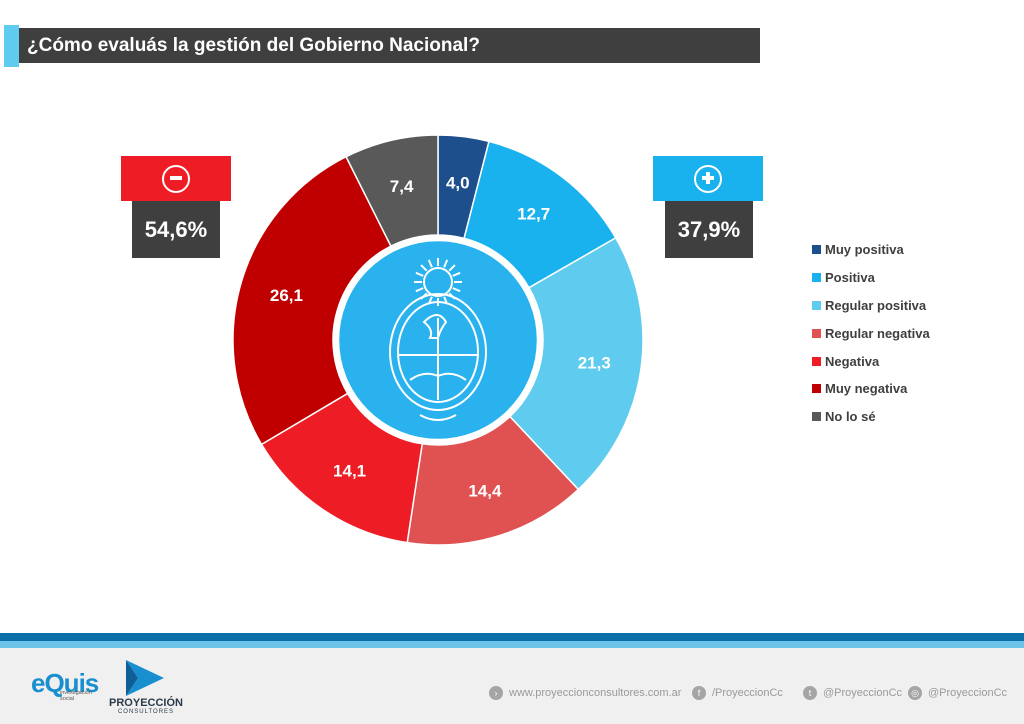 The image size is (1024, 724). I want to click on center-ring, so click(438, 340).